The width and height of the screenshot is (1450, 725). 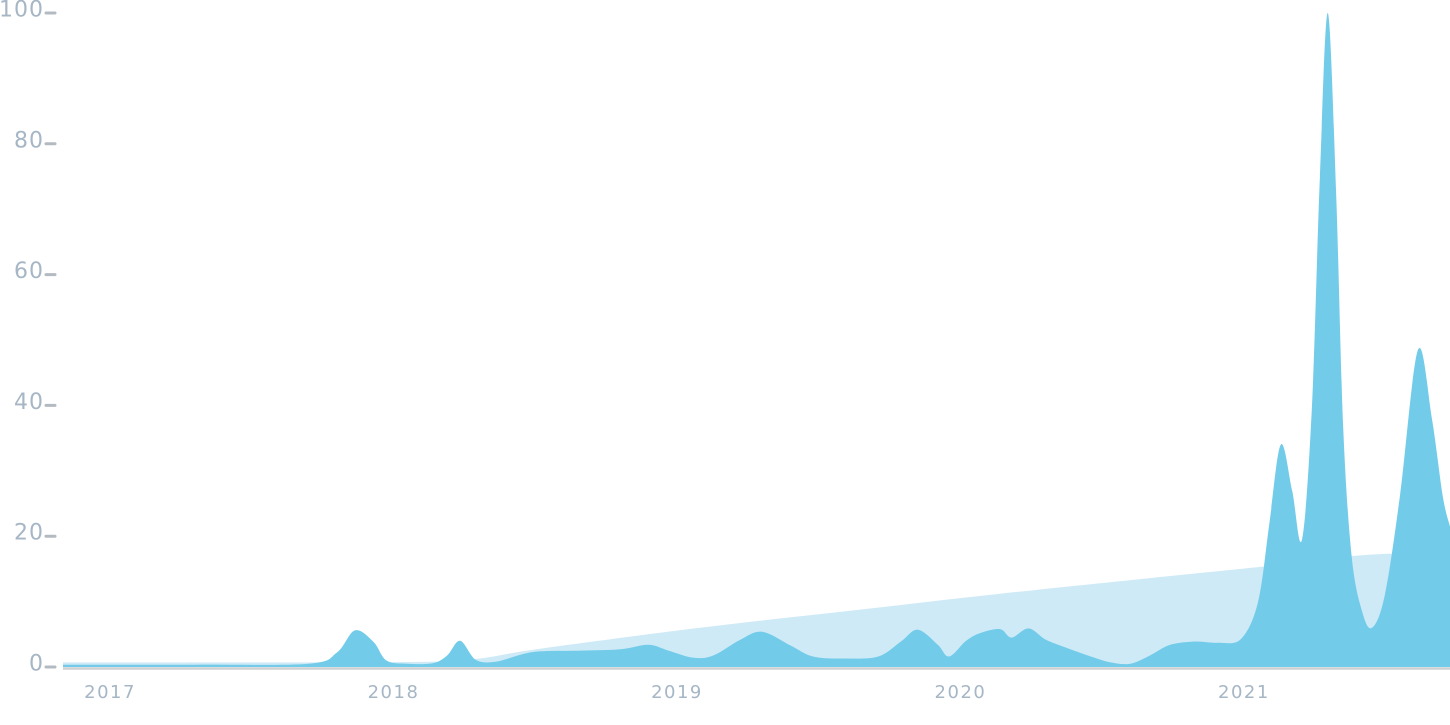 What do you see at coordinates (961, 692) in the screenshot?
I see `x-tick-label: 2020` at bounding box center [961, 692].